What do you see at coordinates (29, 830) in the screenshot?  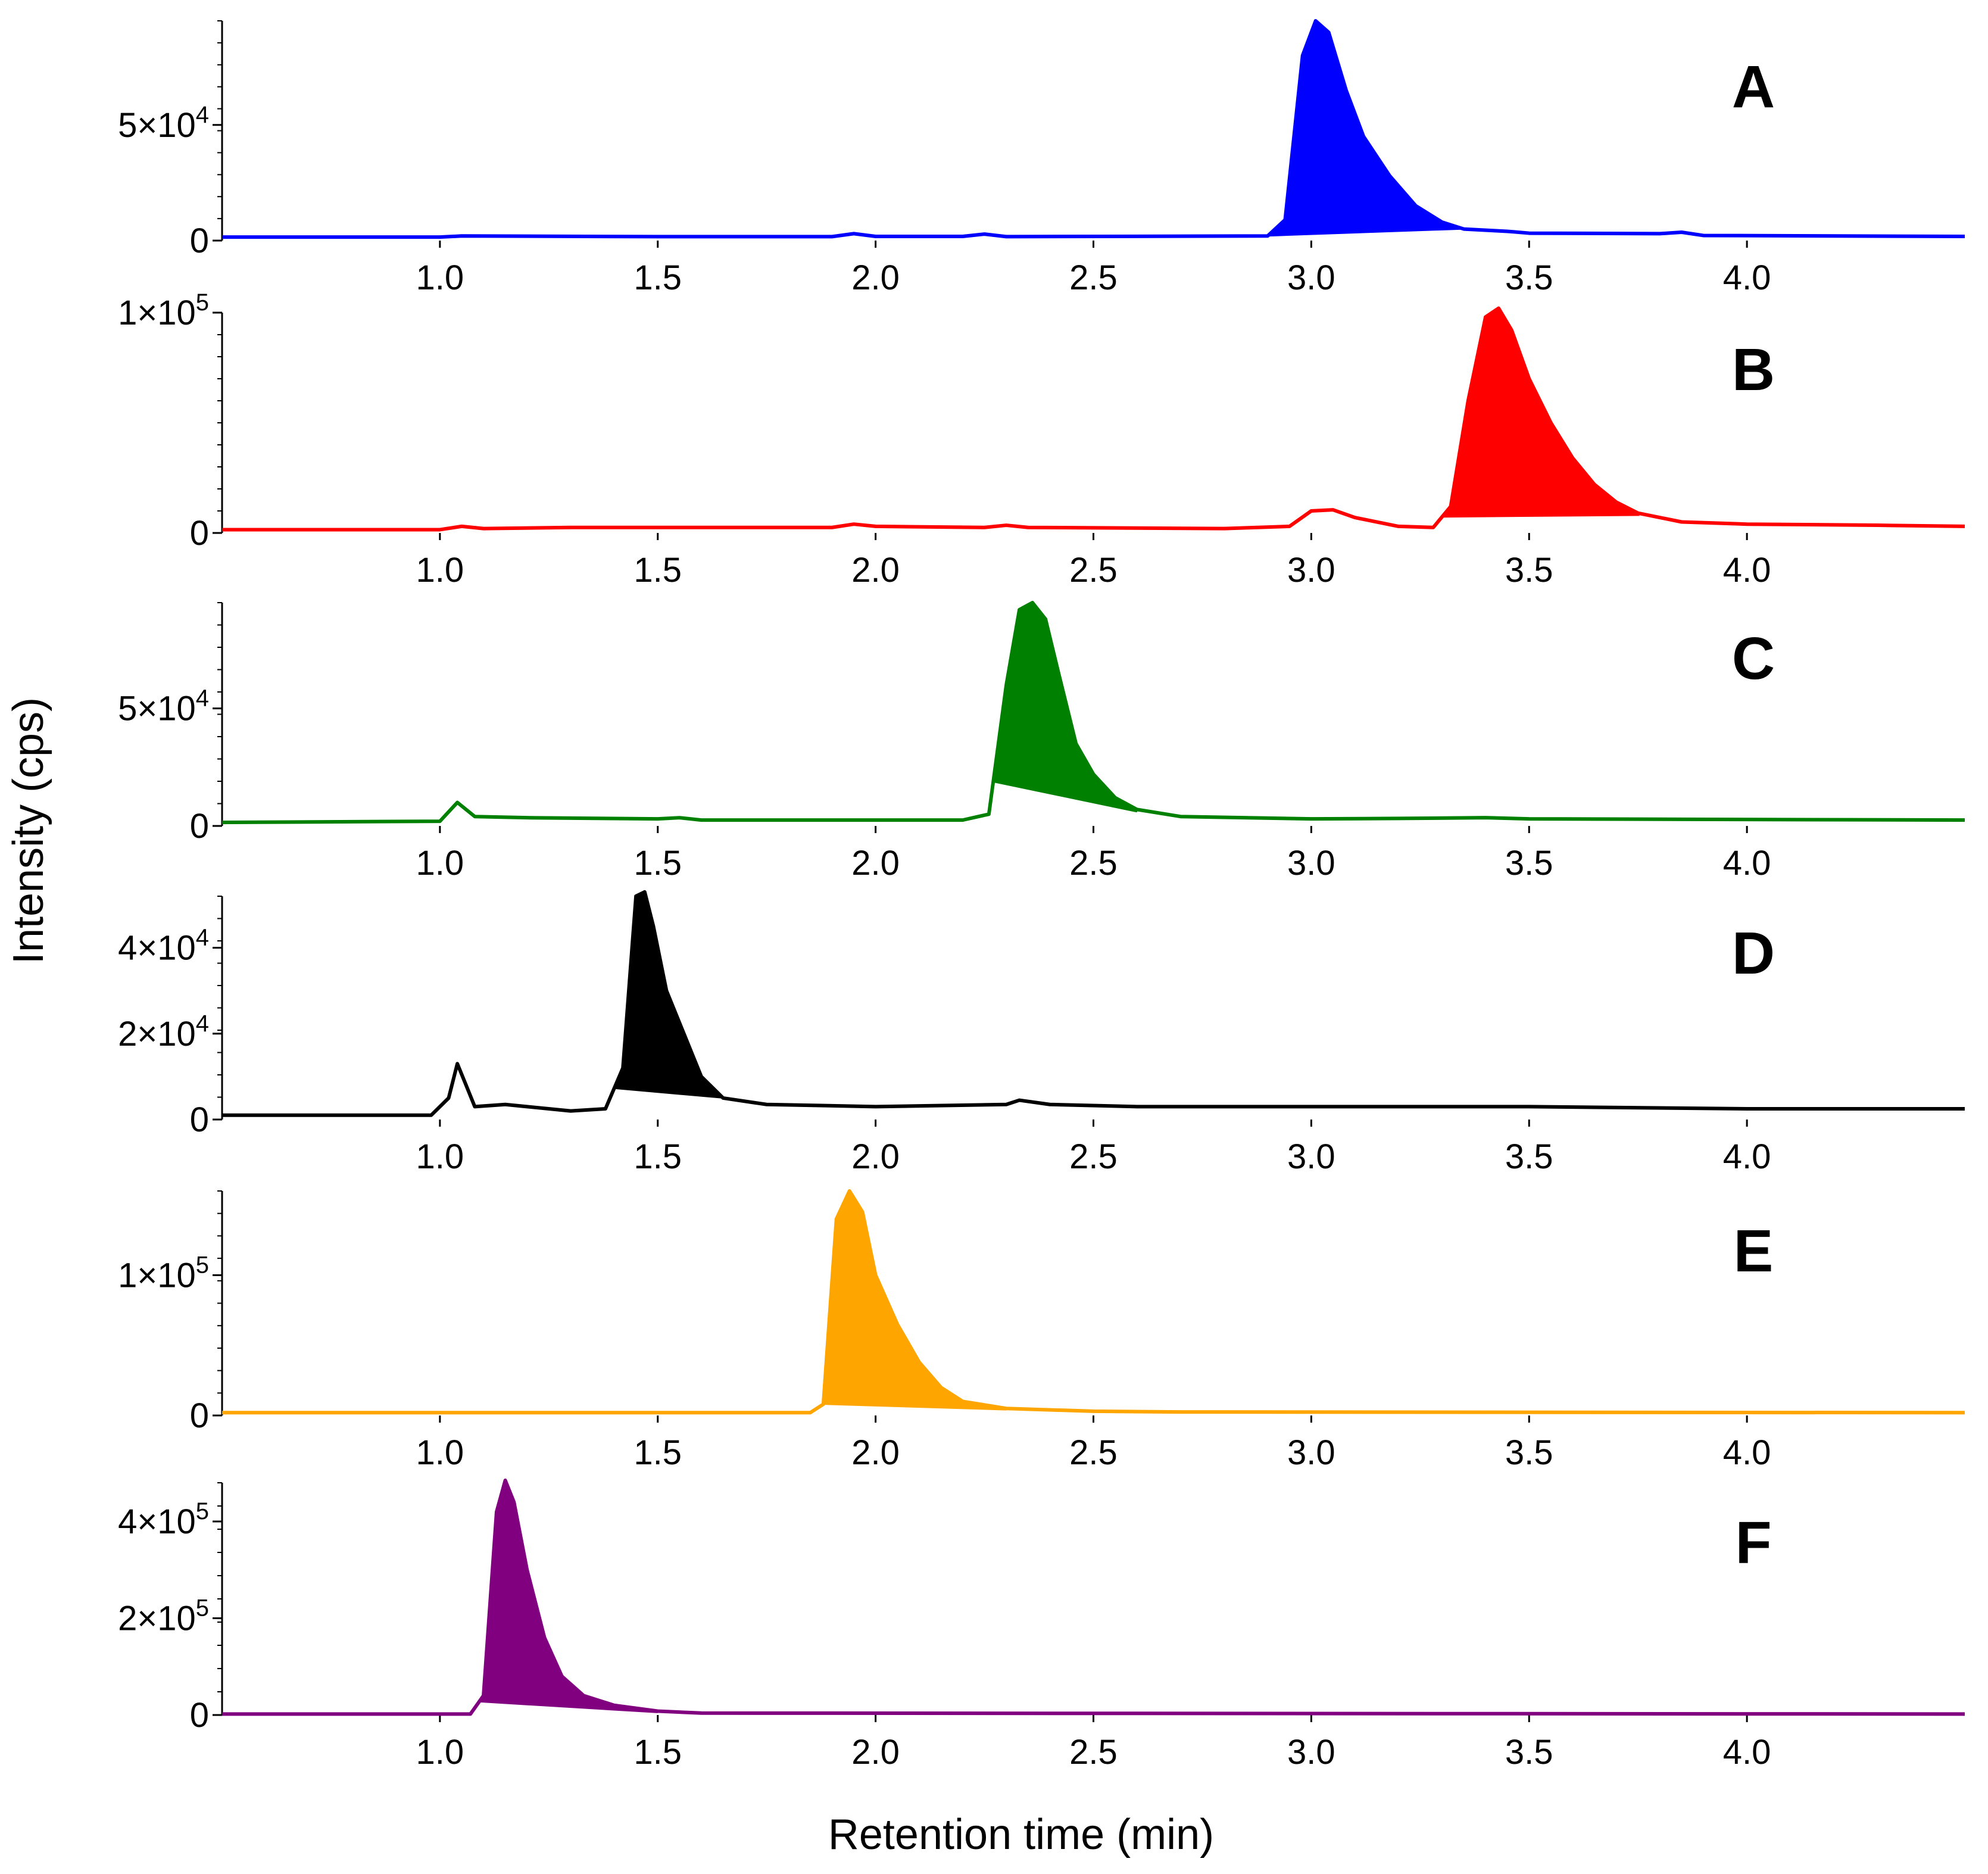 I see `y-axis-title: Intensity (cps)` at bounding box center [29, 830].